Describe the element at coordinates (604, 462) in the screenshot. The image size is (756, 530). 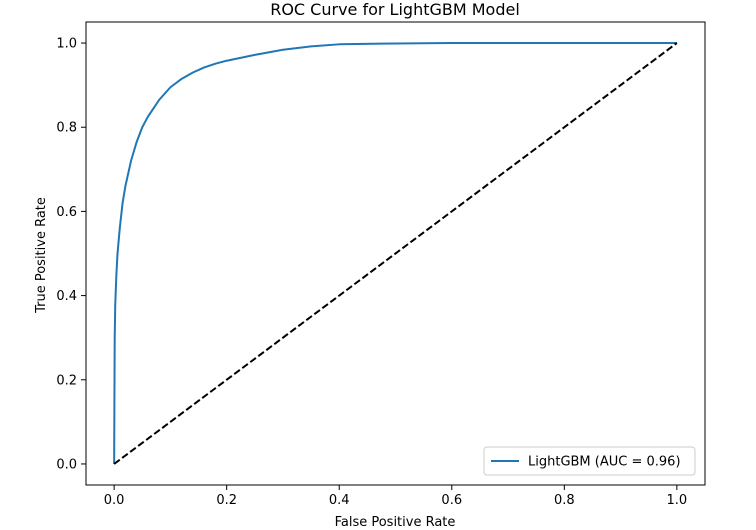
I see `legend-label: LightGBM (AUC = 0.96)` at that location.